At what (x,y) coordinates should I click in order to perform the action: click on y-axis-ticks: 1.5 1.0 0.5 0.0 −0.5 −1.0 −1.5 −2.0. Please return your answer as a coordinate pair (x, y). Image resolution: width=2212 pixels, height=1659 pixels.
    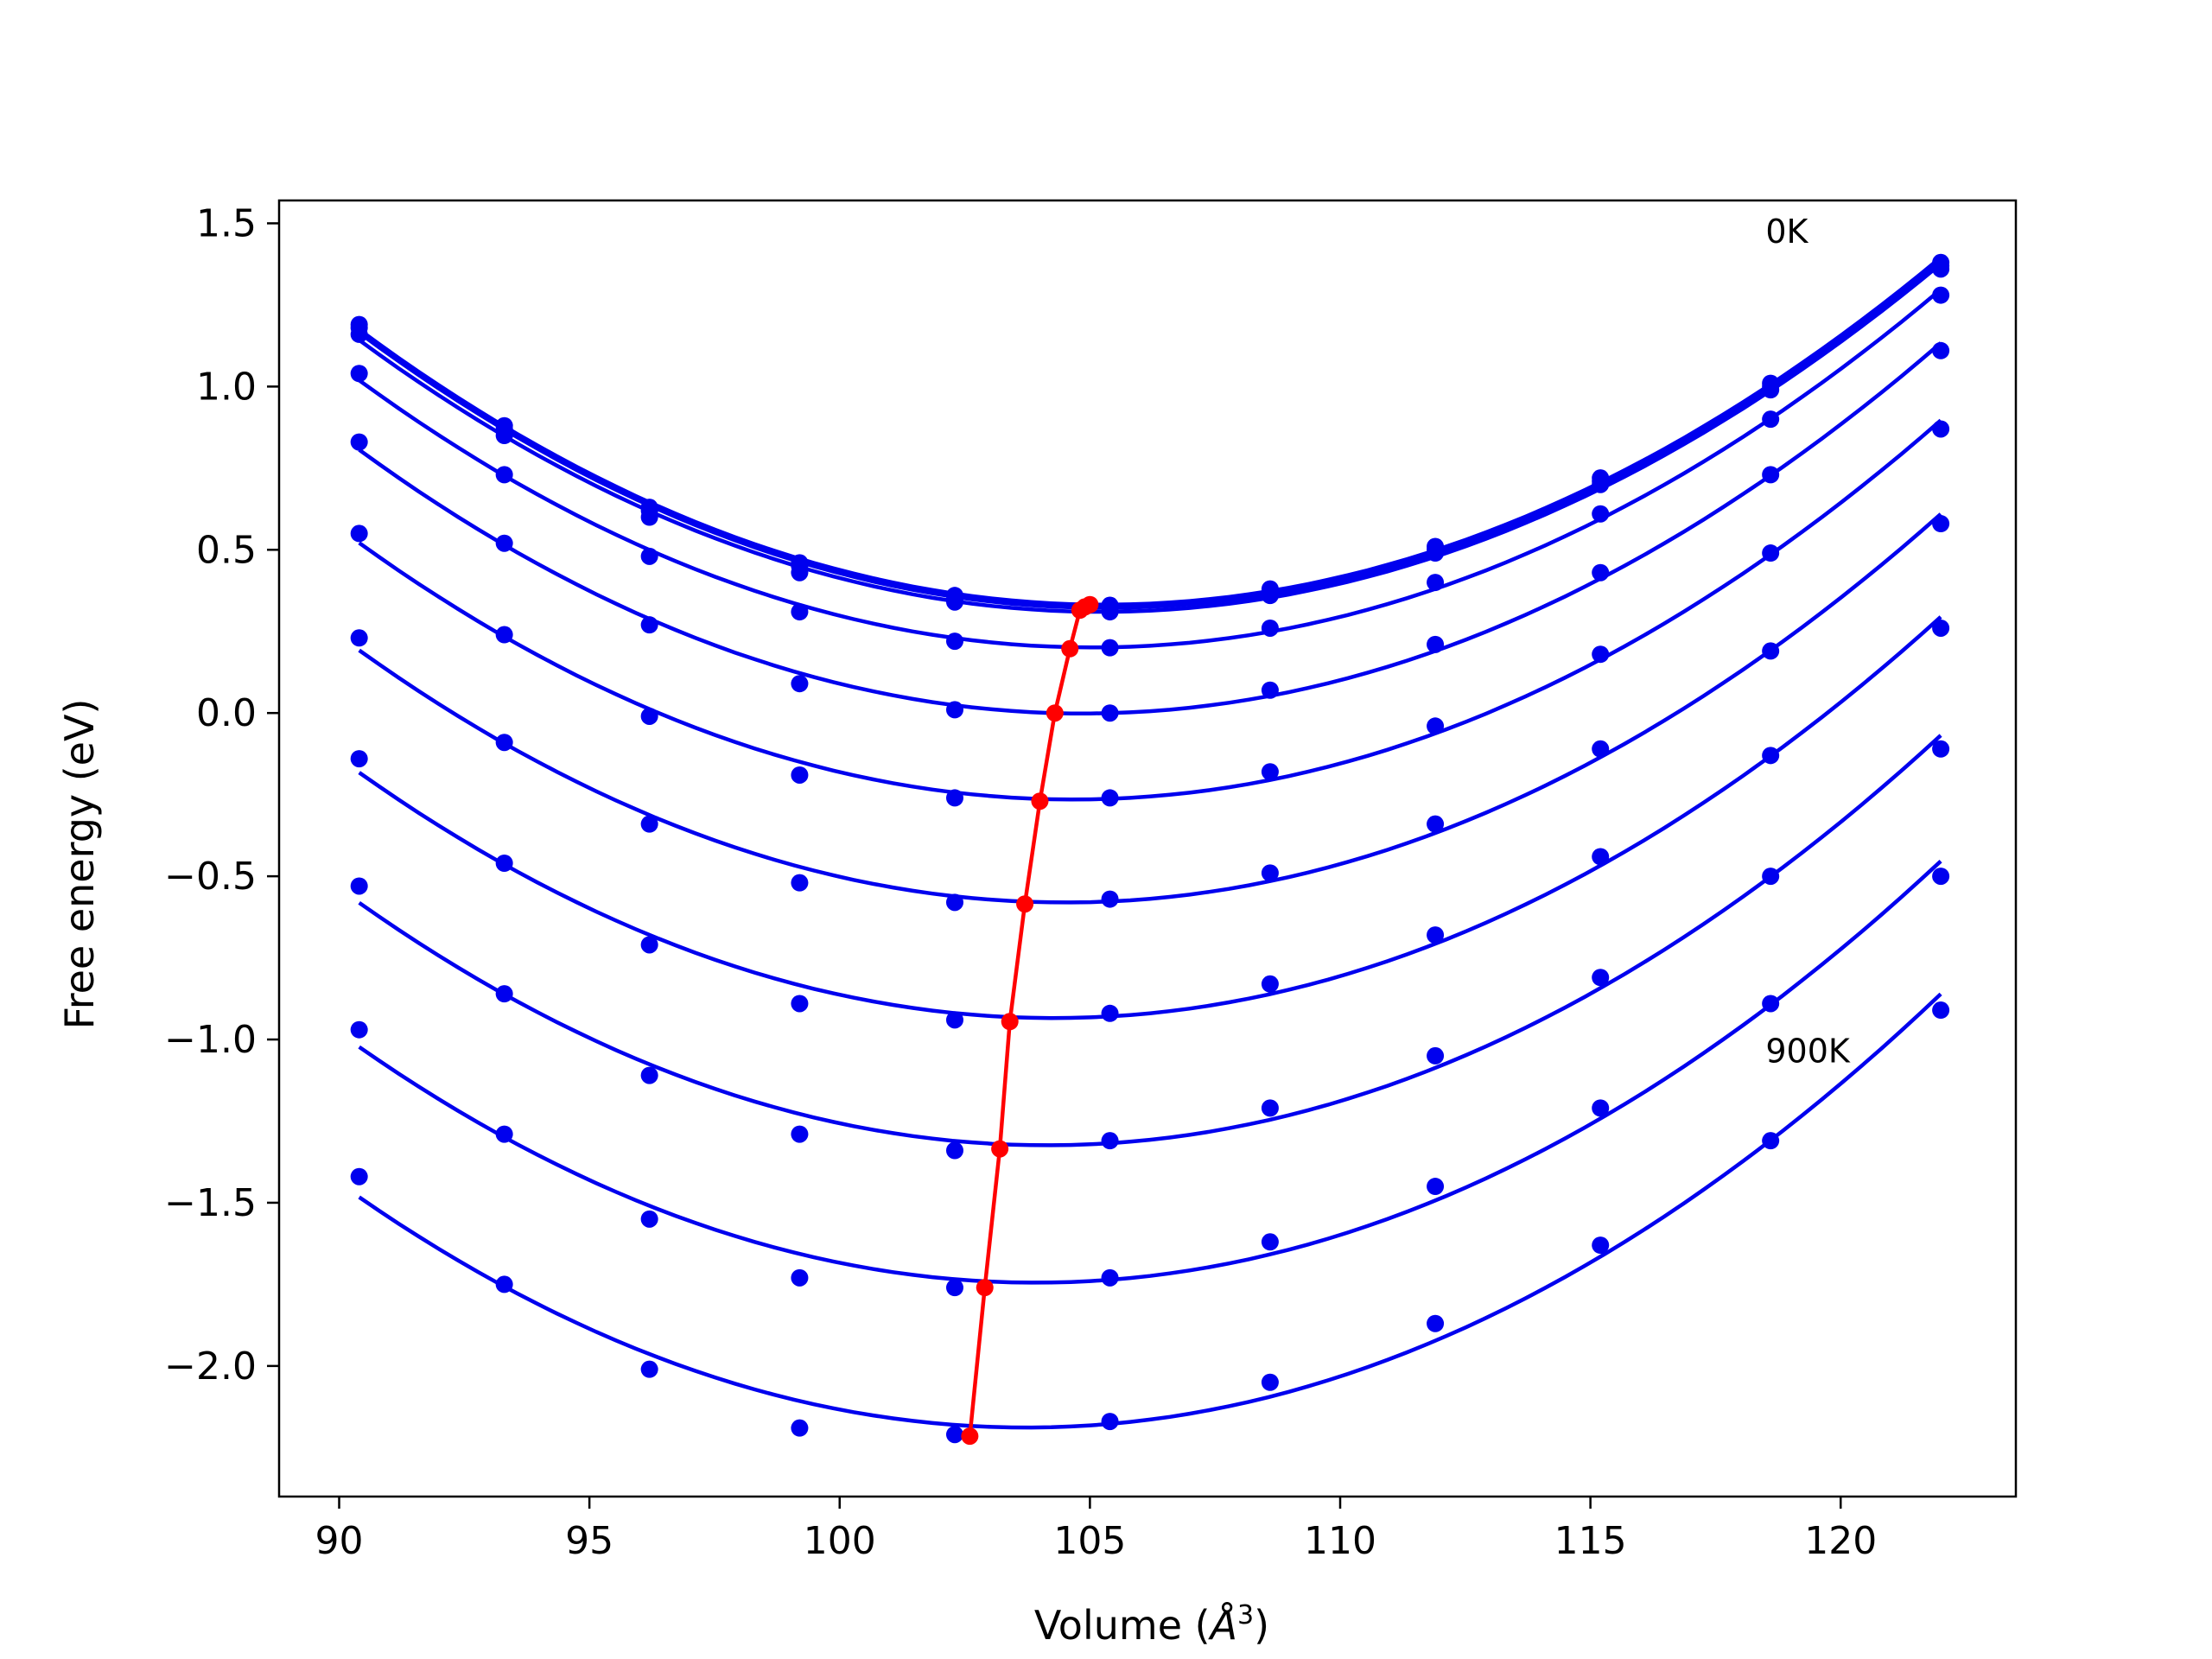
    Looking at the image, I should click on (221, 795).